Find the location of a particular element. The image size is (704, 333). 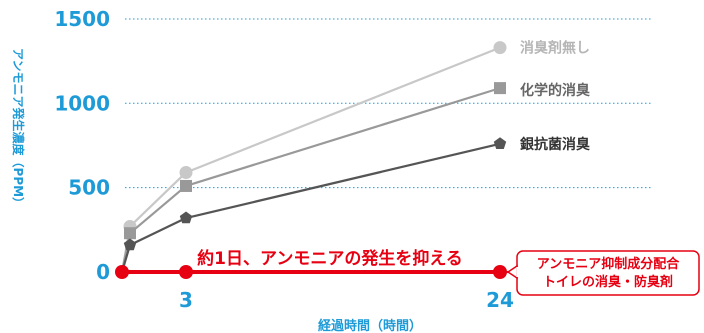

legend-label: 化学的消臭 is located at coordinates (555, 90).